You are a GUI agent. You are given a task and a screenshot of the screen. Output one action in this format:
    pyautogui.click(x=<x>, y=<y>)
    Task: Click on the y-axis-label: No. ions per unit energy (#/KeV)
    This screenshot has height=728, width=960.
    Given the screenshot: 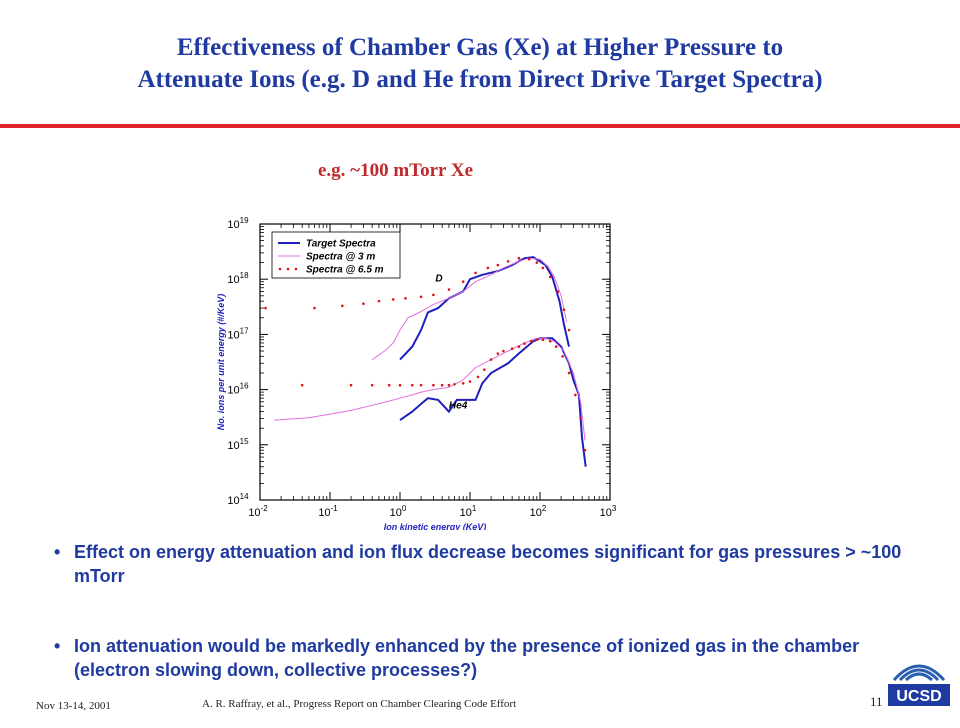 What is the action you would take?
    pyautogui.click(x=221, y=362)
    